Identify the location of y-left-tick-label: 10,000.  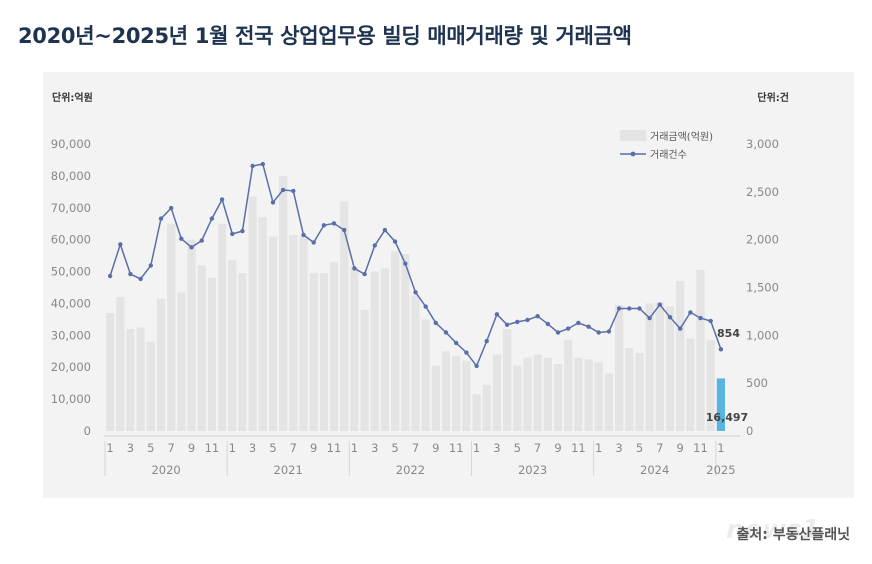
(71, 399).